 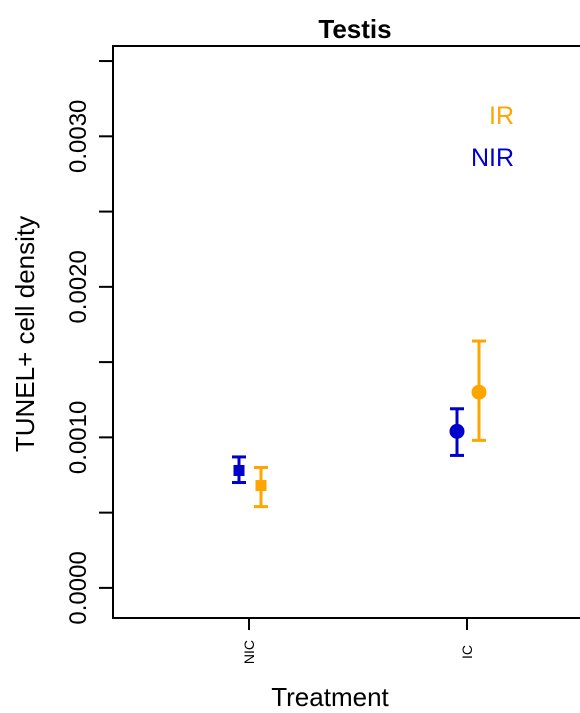 What do you see at coordinates (78, 136) in the screenshot?
I see `y-tick-label: 0.0030` at bounding box center [78, 136].